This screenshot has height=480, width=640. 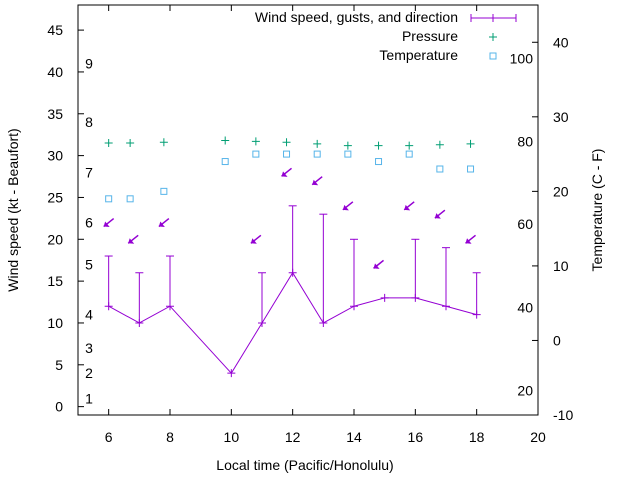 I want to click on x-tick-label: 14, so click(x=354, y=437).